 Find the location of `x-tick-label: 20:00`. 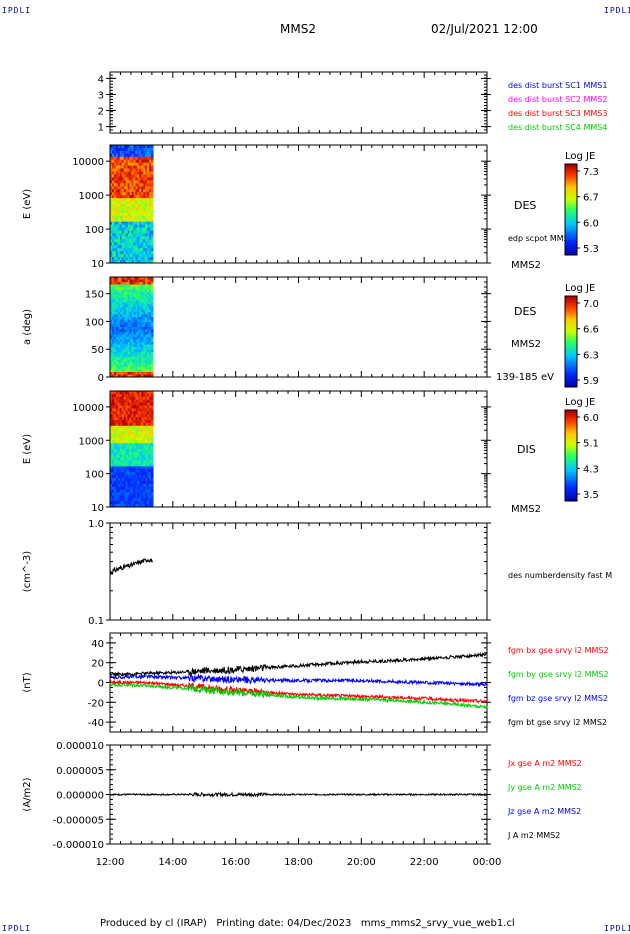

x-tick-label: 20:00 is located at coordinates (361, 862).